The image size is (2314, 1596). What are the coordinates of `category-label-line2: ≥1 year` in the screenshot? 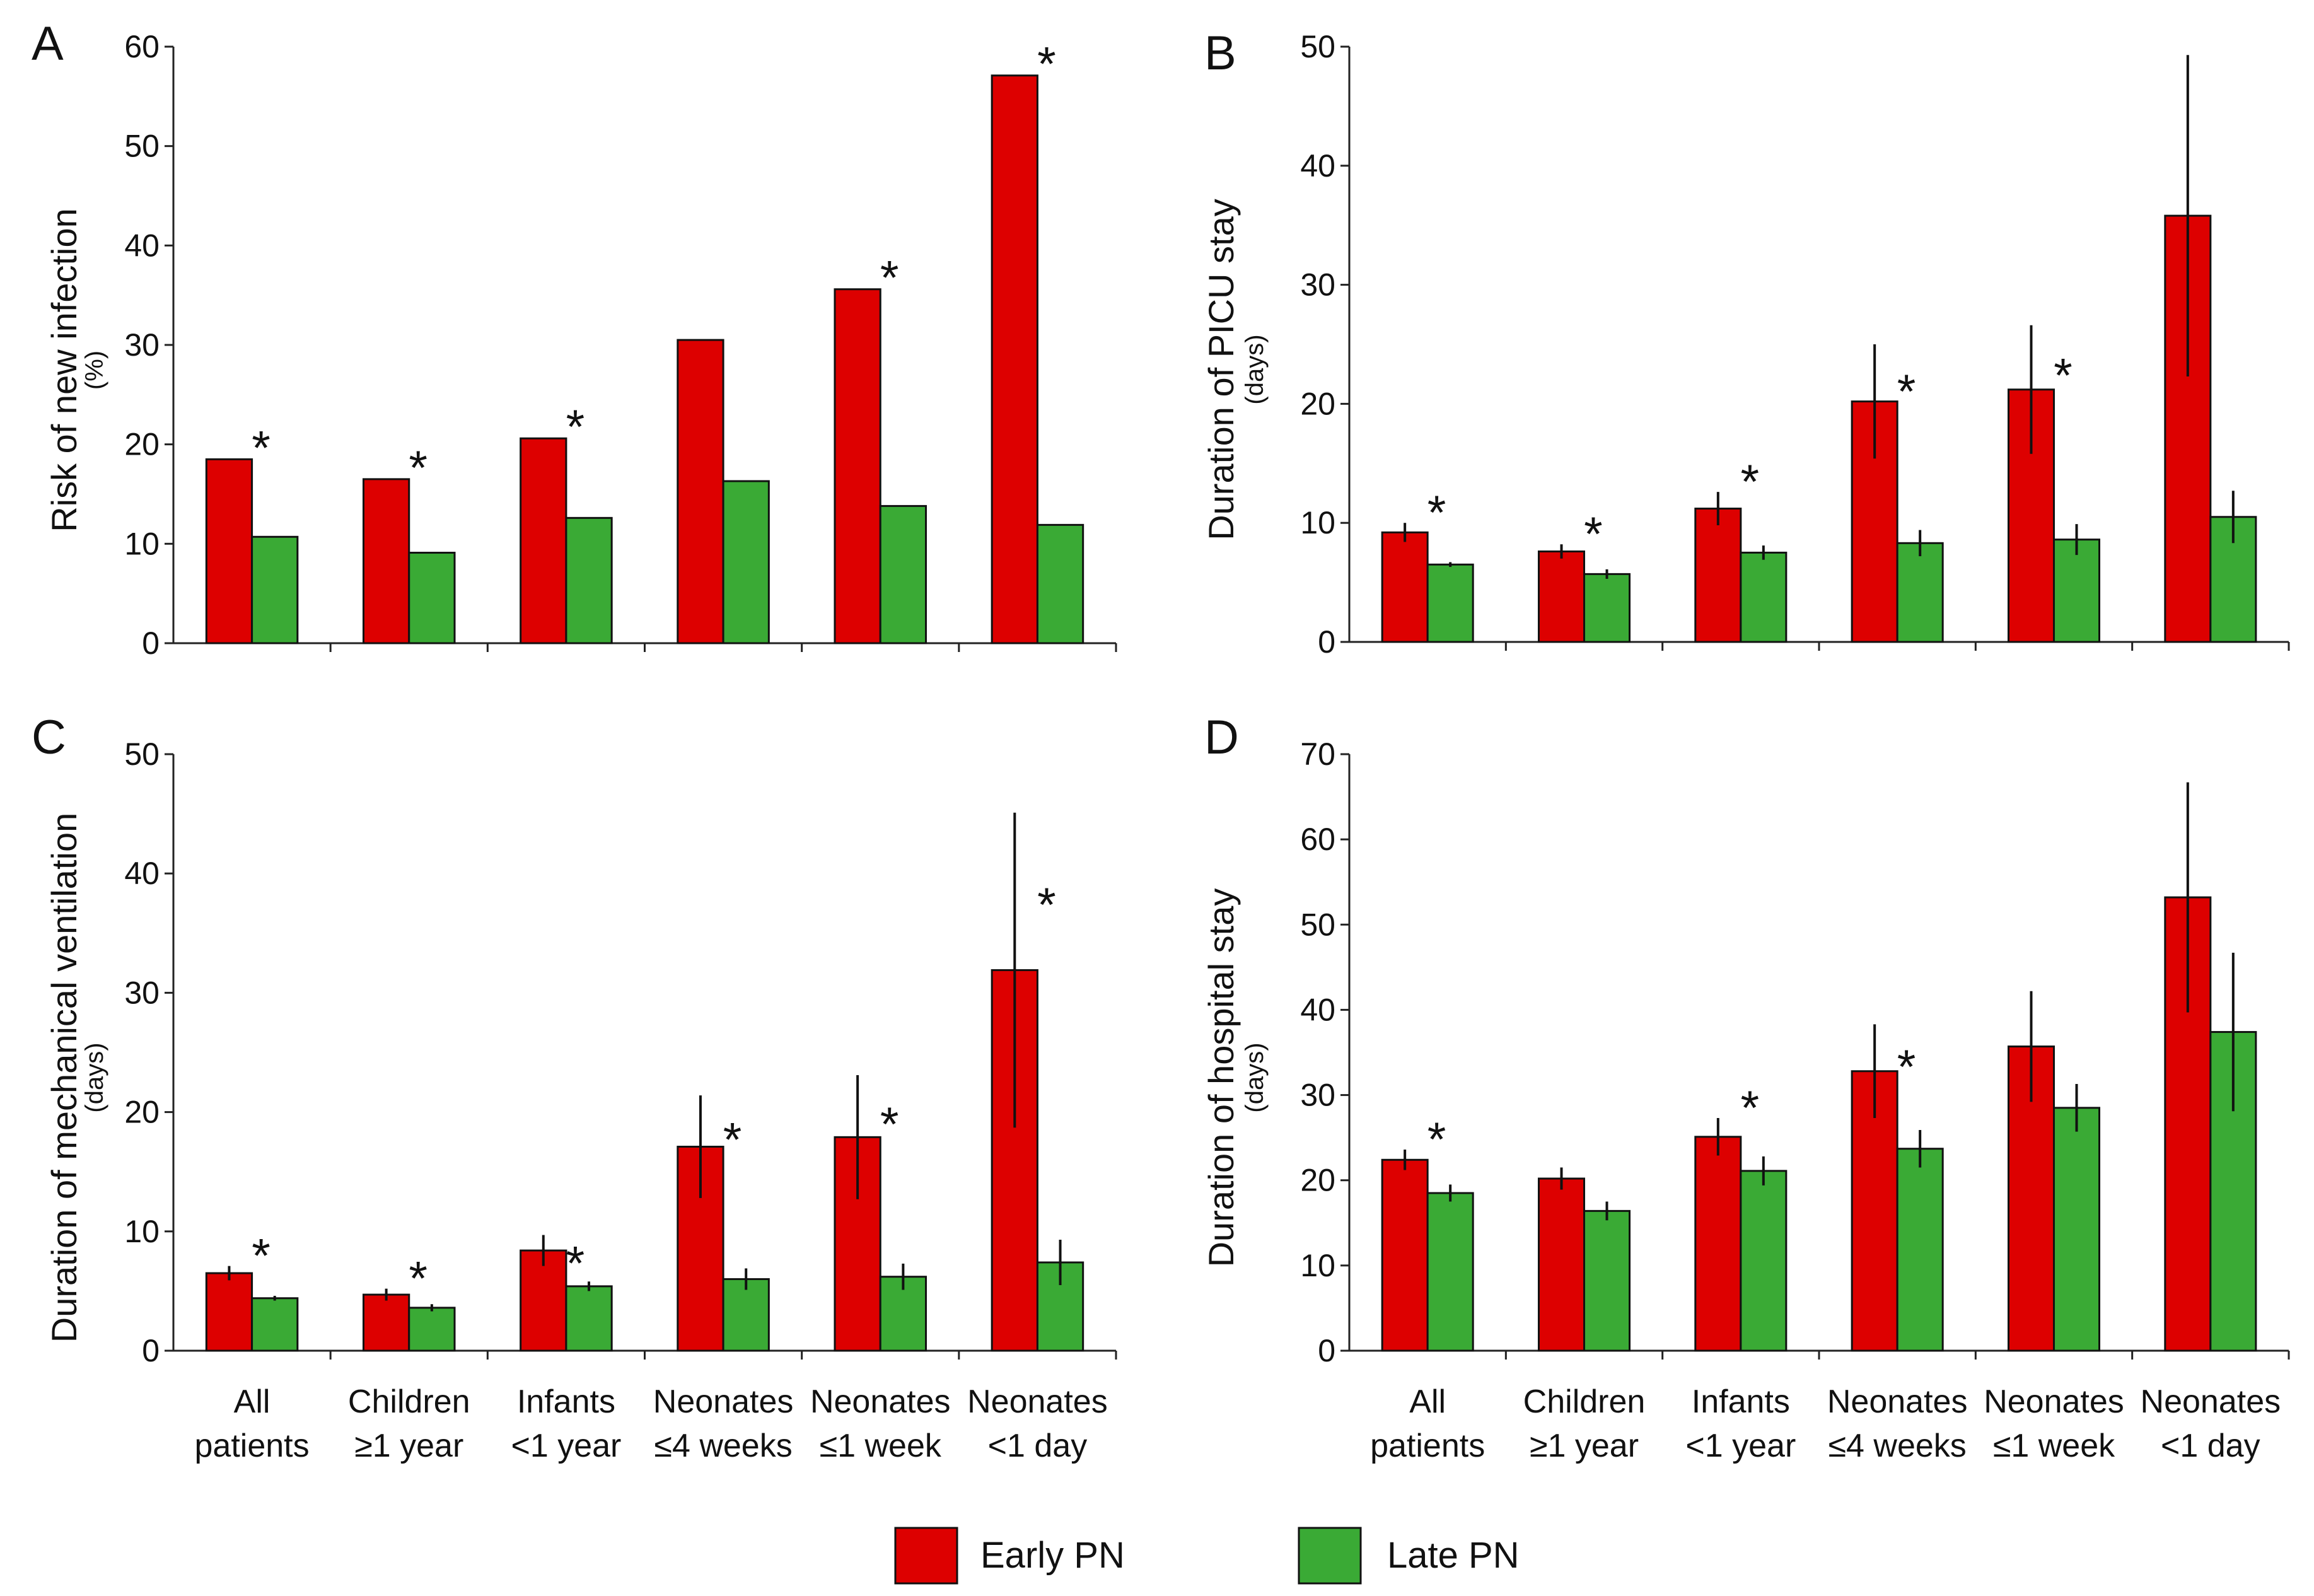 It's located at (1584, 1446).